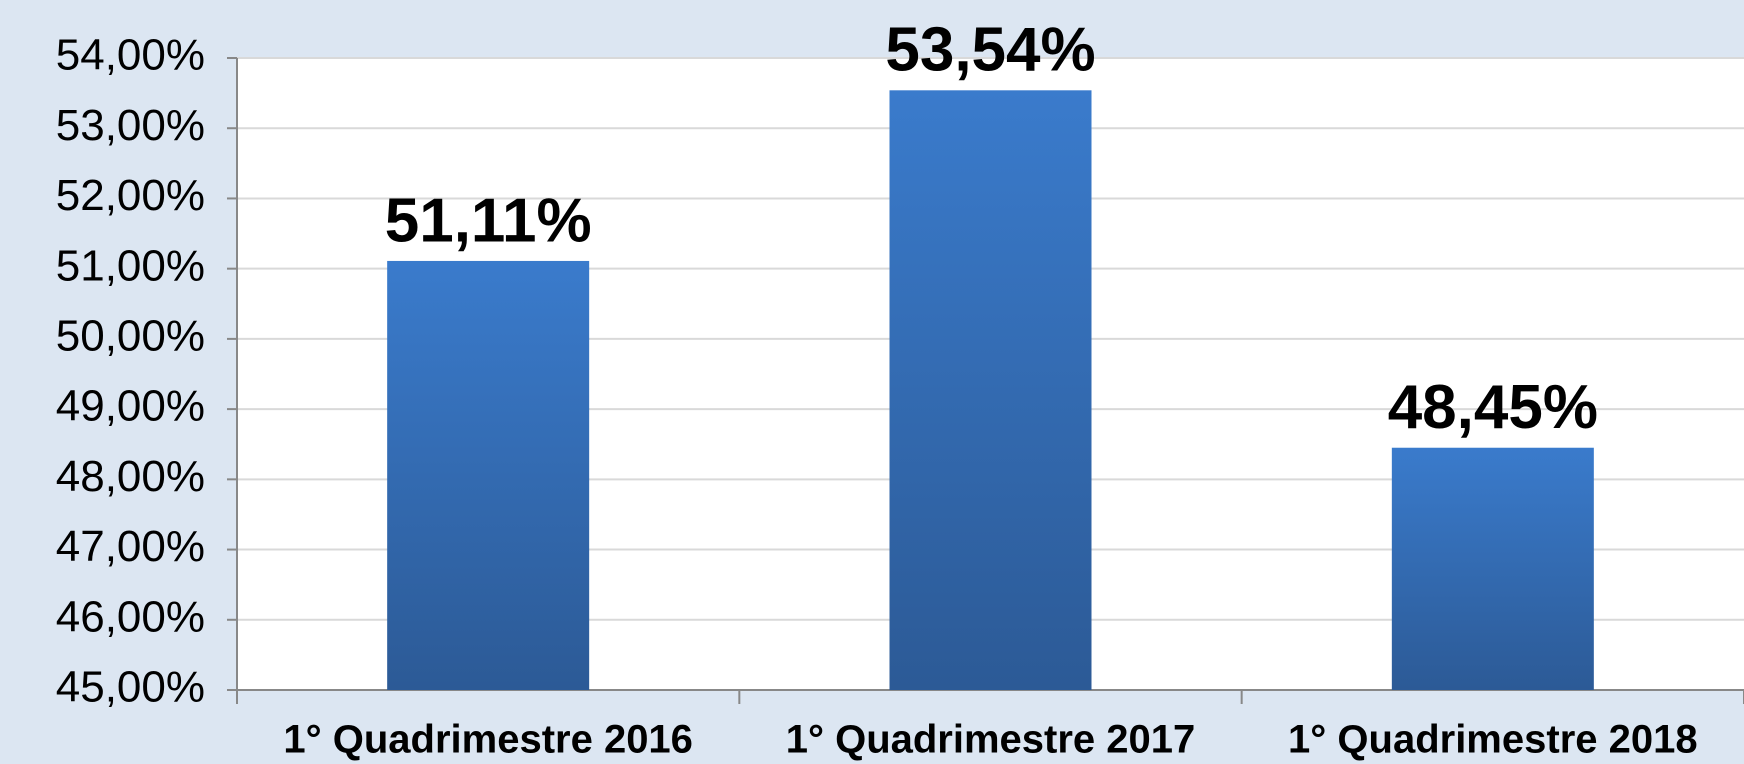  Describe the element at coordinates (130, 616) in the screenshot. I see `y-tick-label: 46,00%` at that location.